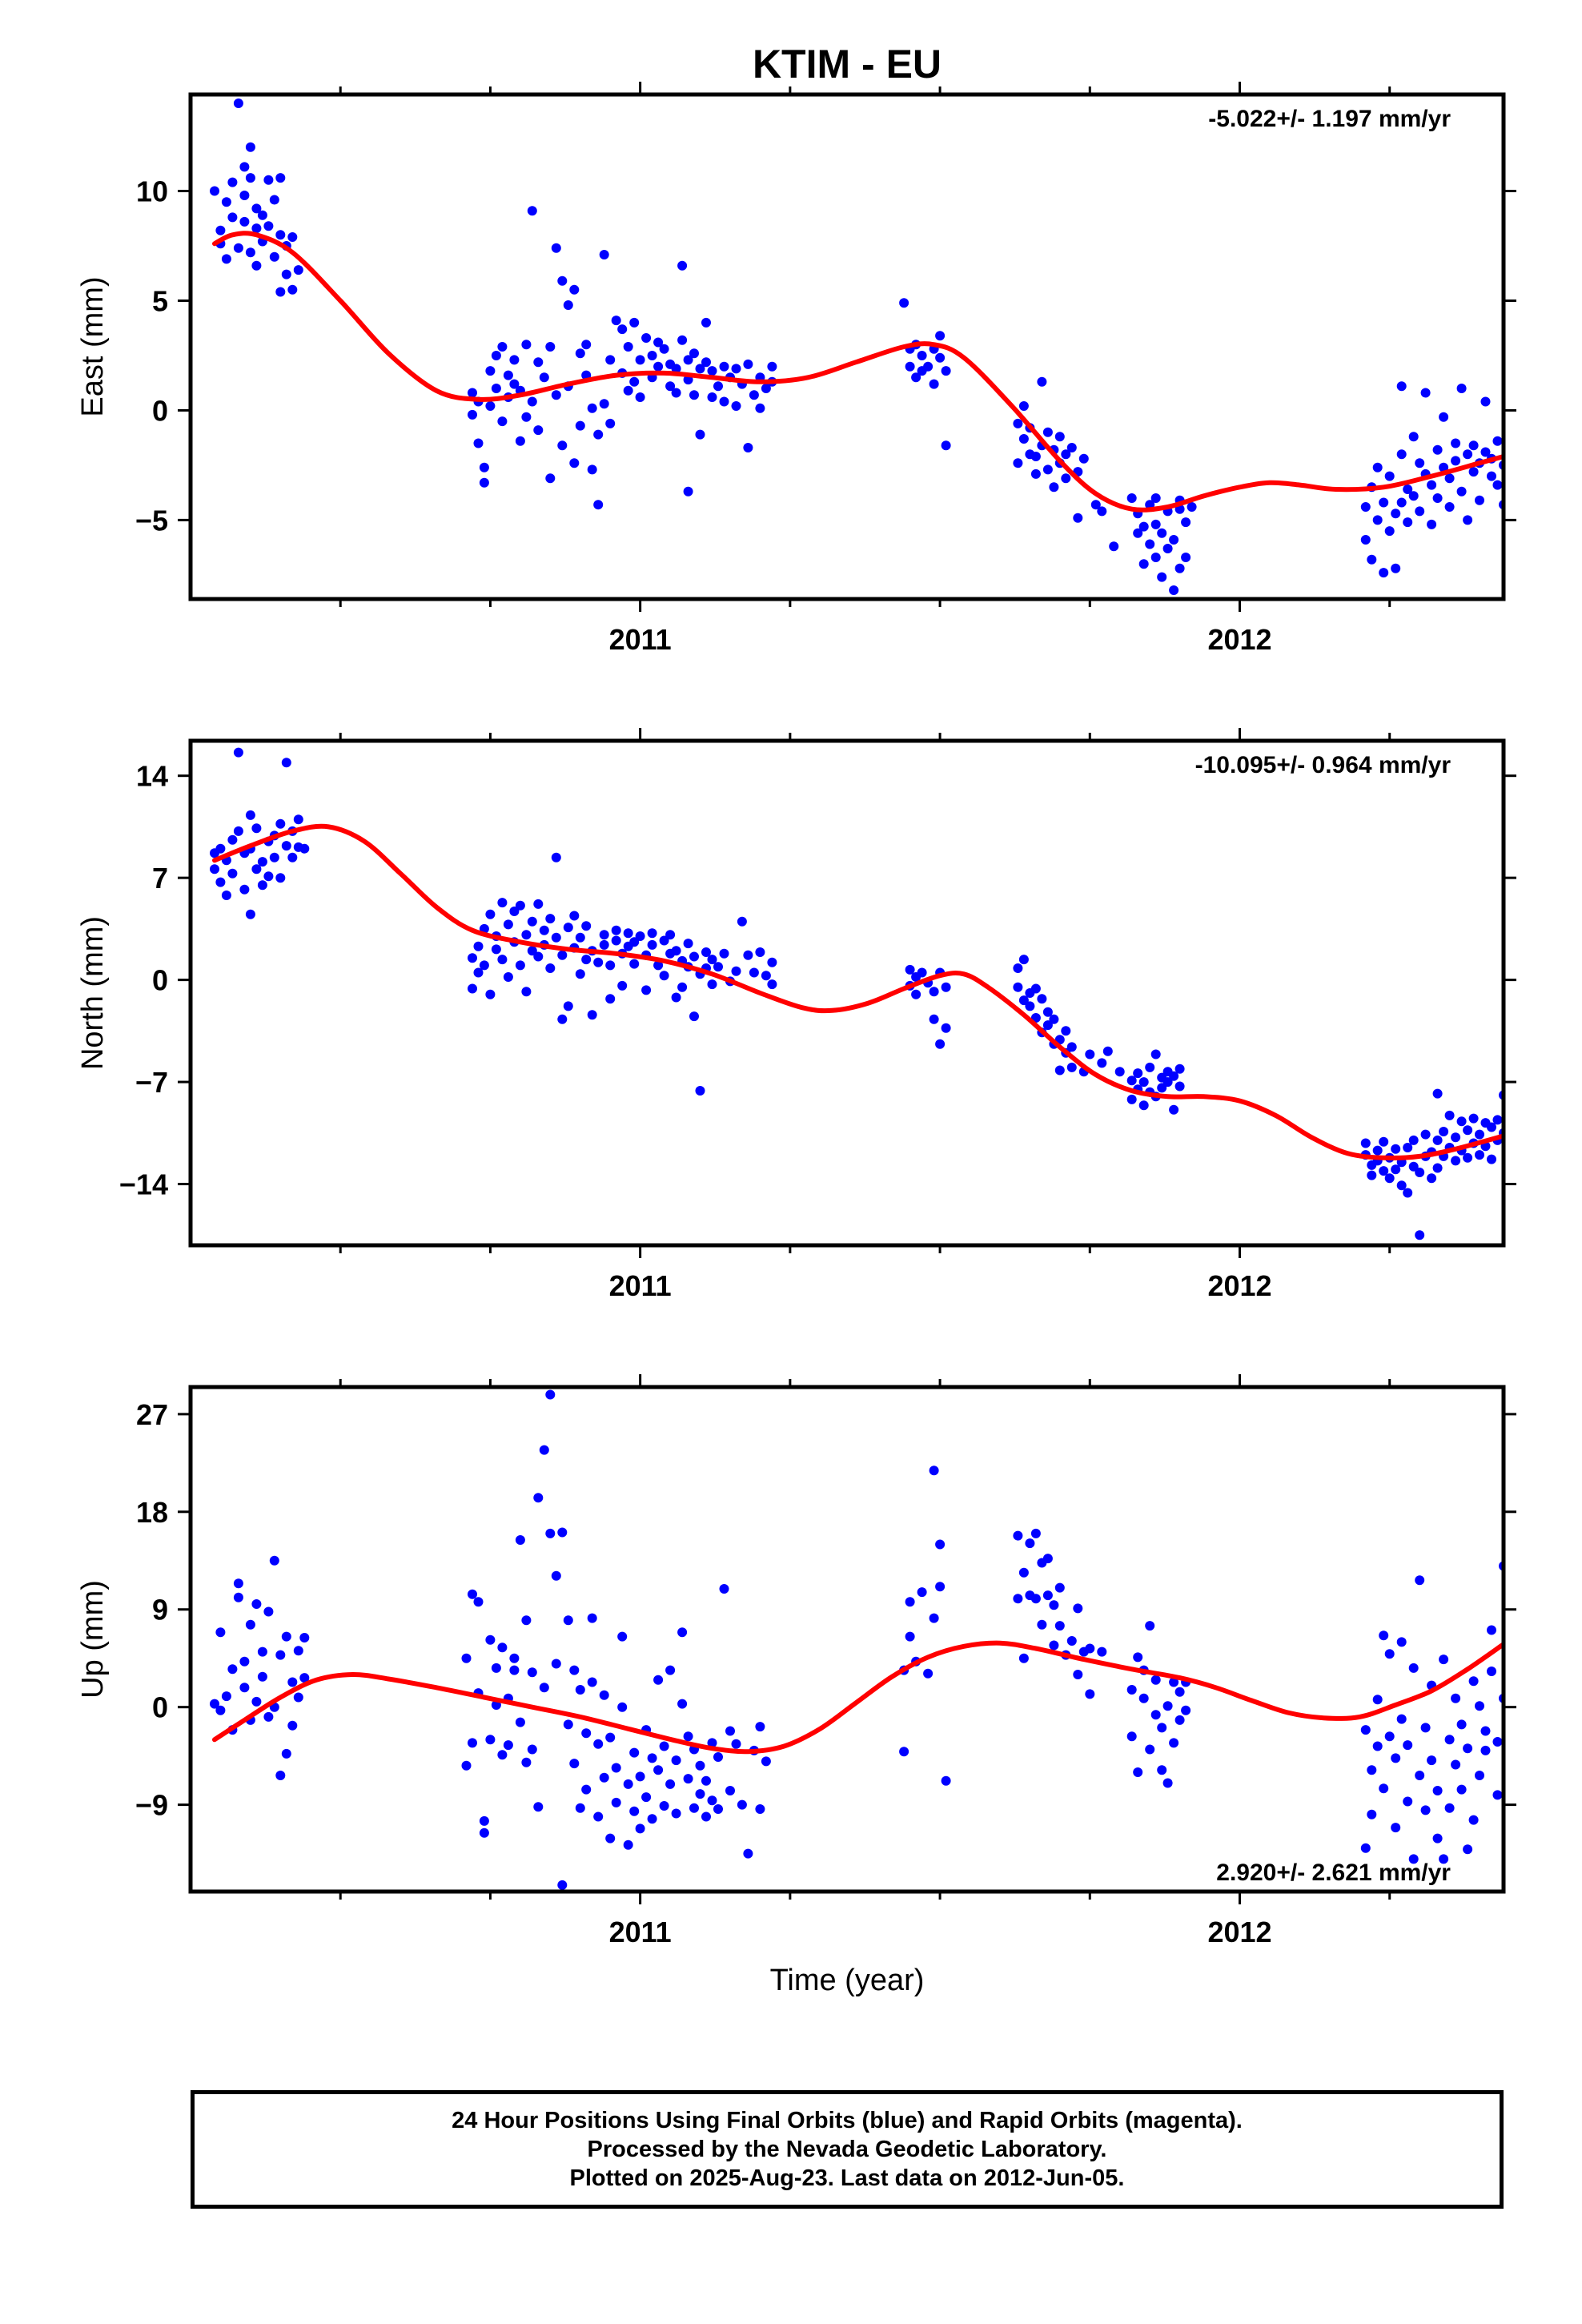 The image size is (1582, 2324). Describe the element at coordinates (847, 1981) in the screenshot. I see `x-axis-label: Time (year)` at that location.